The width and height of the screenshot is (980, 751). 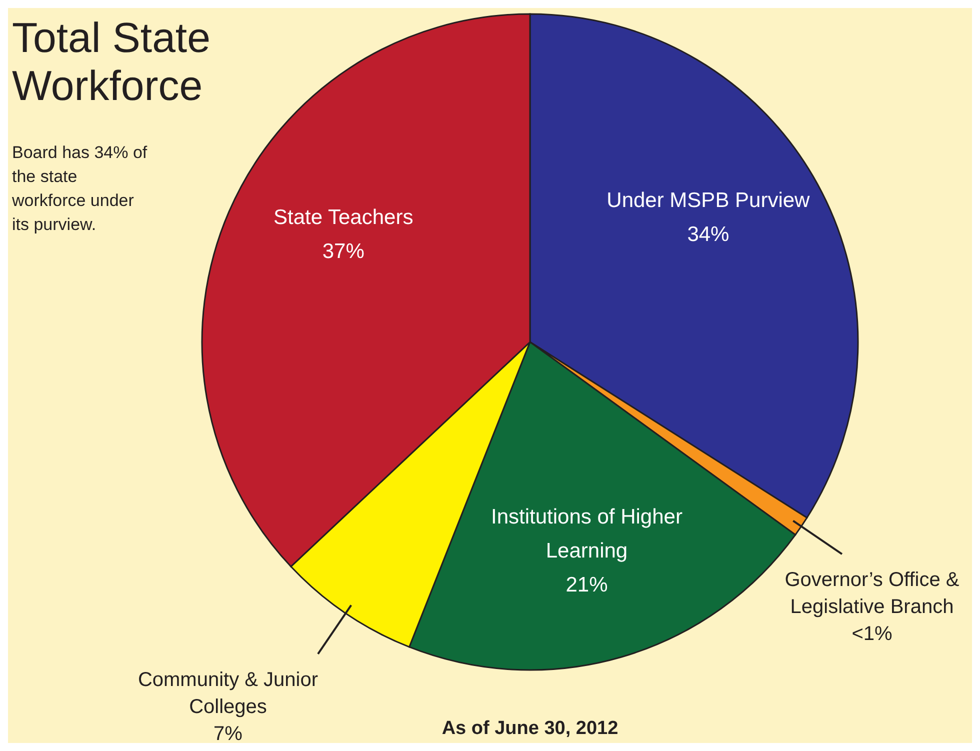 I want to click on text: Total State Workforce, so click(x=111, y=61).